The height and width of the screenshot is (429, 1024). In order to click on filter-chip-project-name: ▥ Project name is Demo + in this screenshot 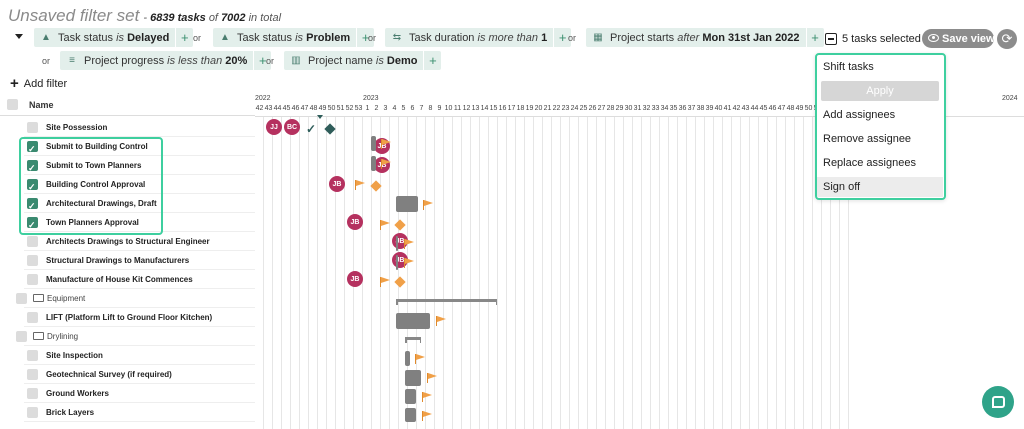, I will do `click(363, 60)`.